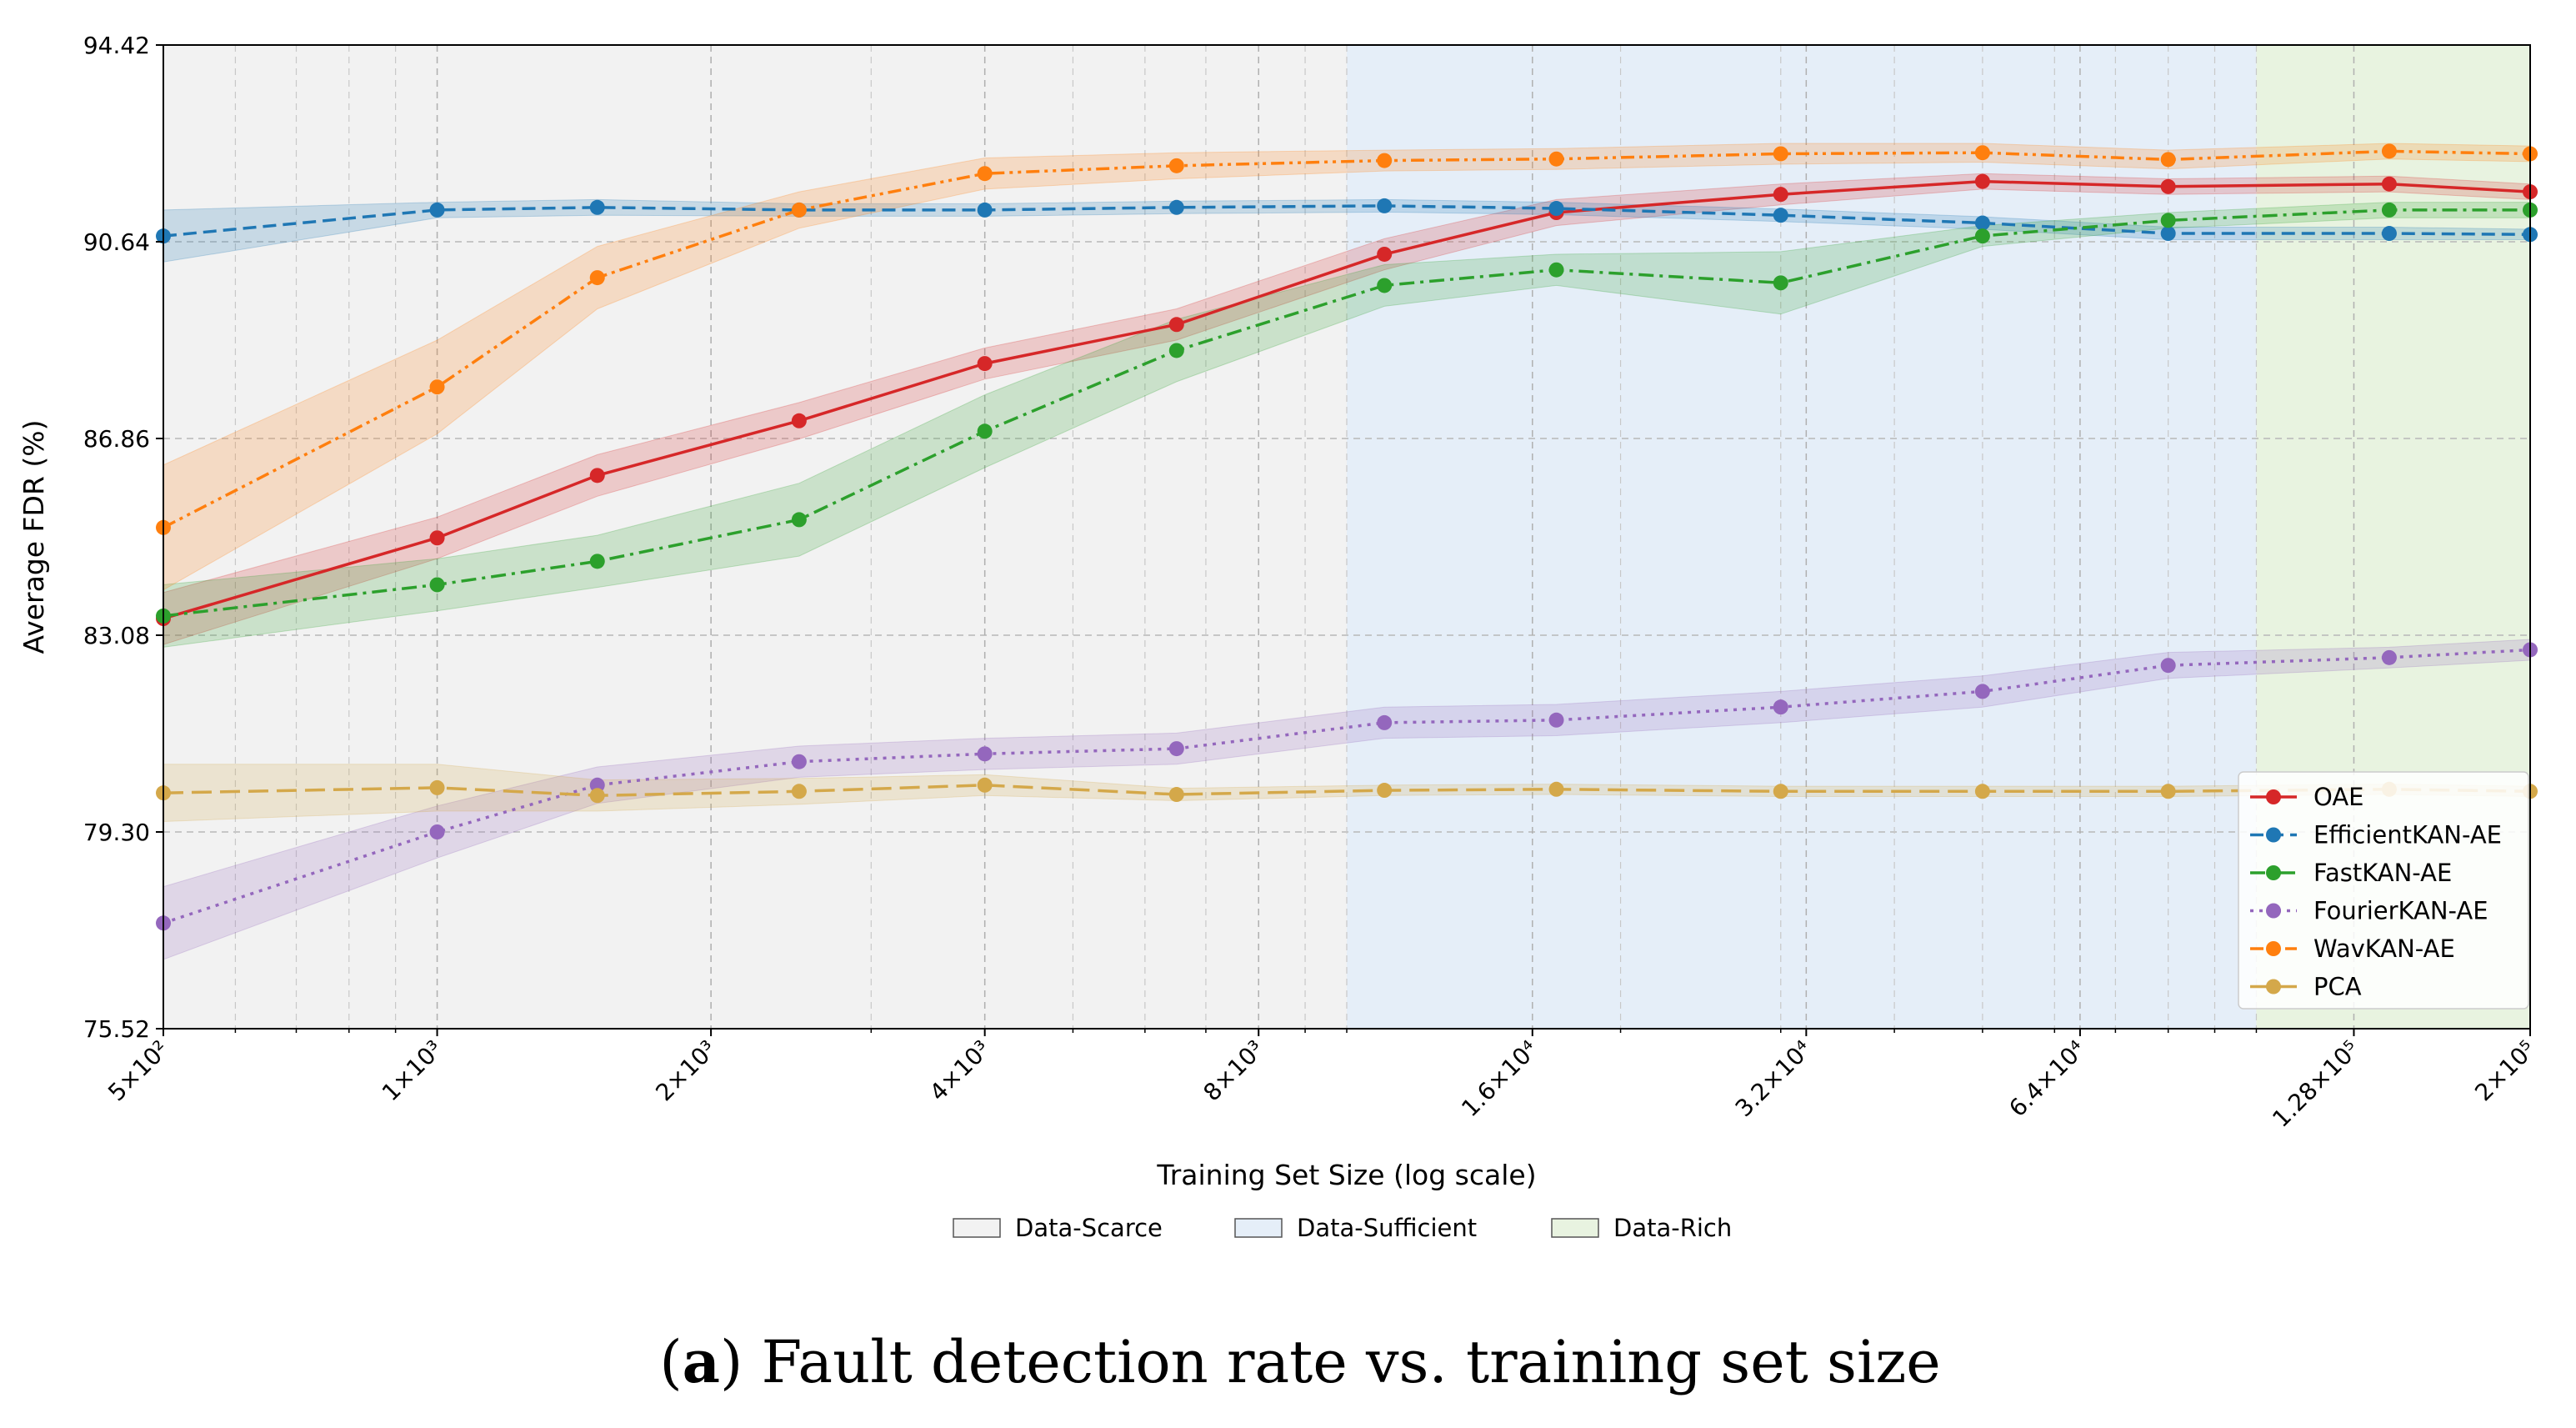 This screenshot has width=2576, height=1428. Describe the element at coordinates (1774, 1079) in the screenshot. I see `x-tick-label: 3.2×10⁴` at that location.